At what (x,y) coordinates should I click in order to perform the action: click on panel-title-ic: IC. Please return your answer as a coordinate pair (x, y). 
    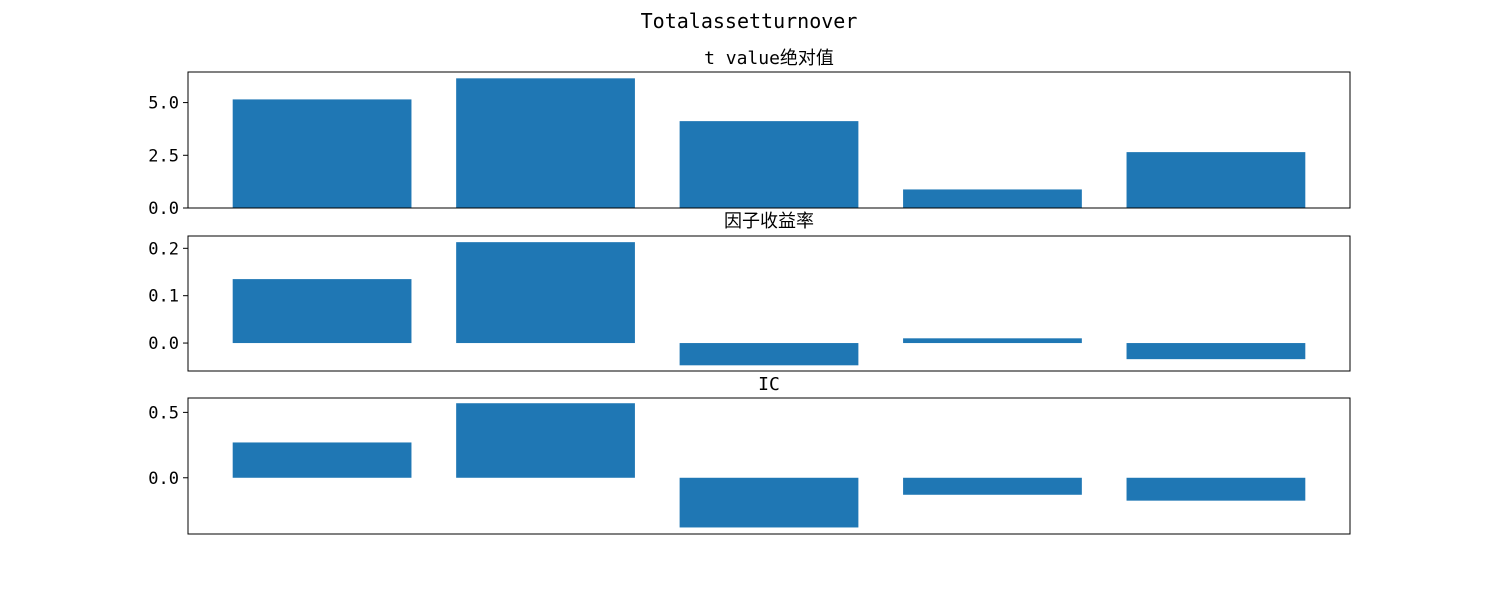
    Looking at the image, I should click on (769, 384).